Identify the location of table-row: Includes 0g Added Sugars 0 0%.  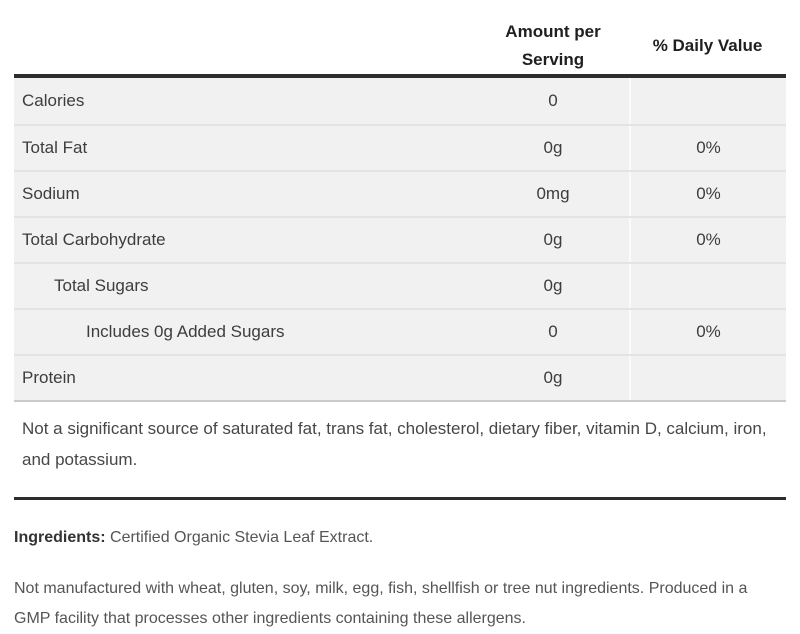
(400, 331).